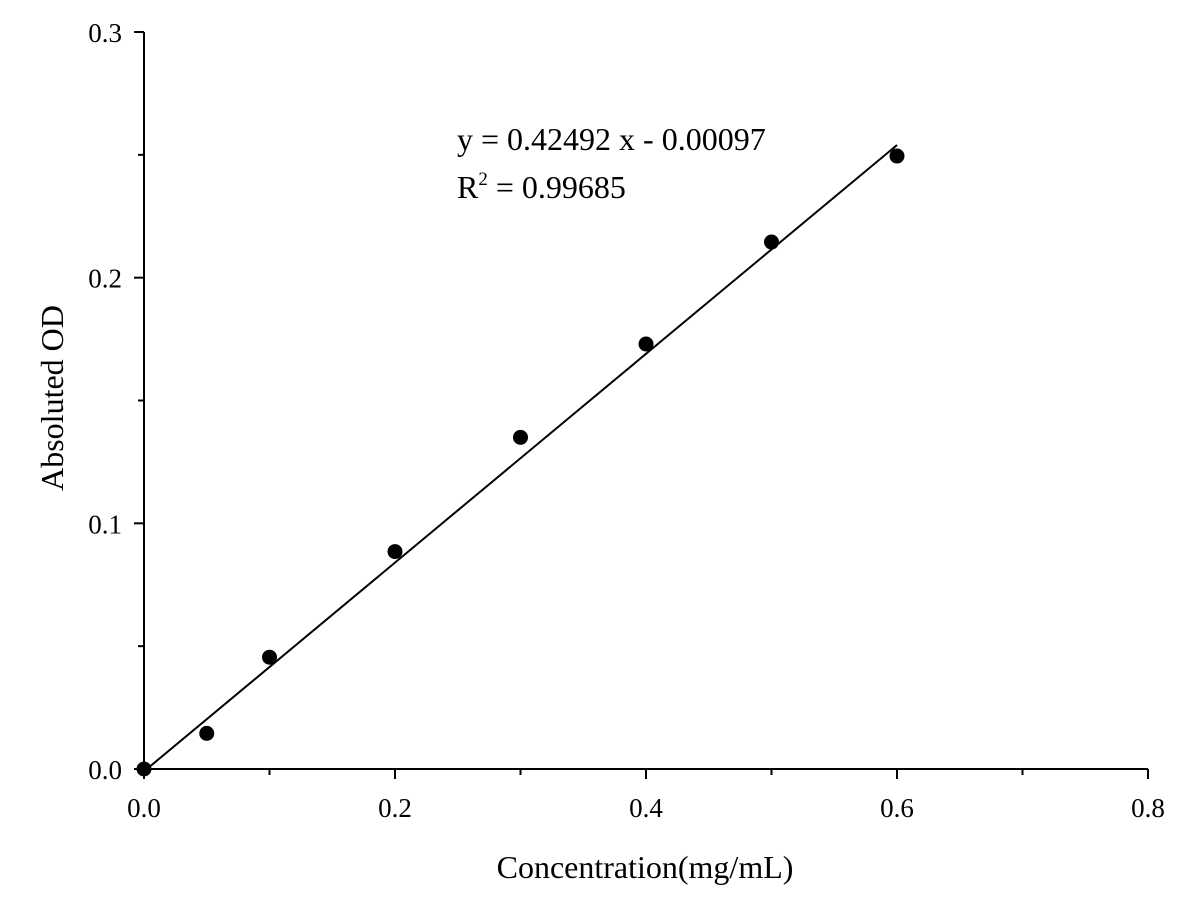  What do you see at coordinates (468, 187) in the screenshot?
I see `r-squared-prefix: R` at bounding box center [468, 187].